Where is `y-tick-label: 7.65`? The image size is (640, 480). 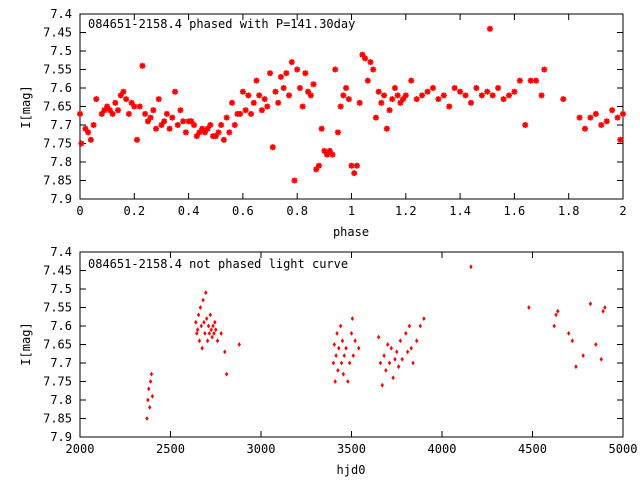
y-tick-label: 7.65 is located at coordinates (57, 107).